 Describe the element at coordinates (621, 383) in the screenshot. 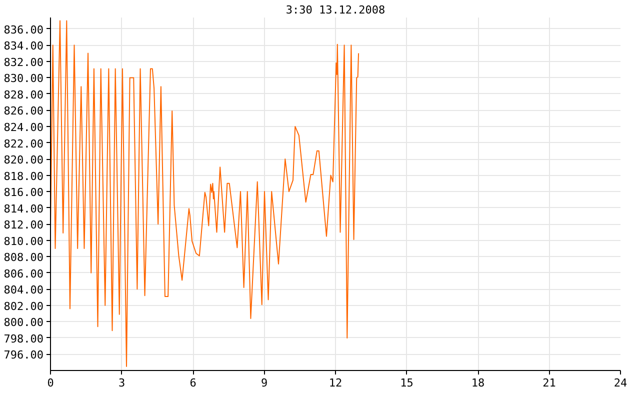

I see `x-tick-label: 24` at that location.